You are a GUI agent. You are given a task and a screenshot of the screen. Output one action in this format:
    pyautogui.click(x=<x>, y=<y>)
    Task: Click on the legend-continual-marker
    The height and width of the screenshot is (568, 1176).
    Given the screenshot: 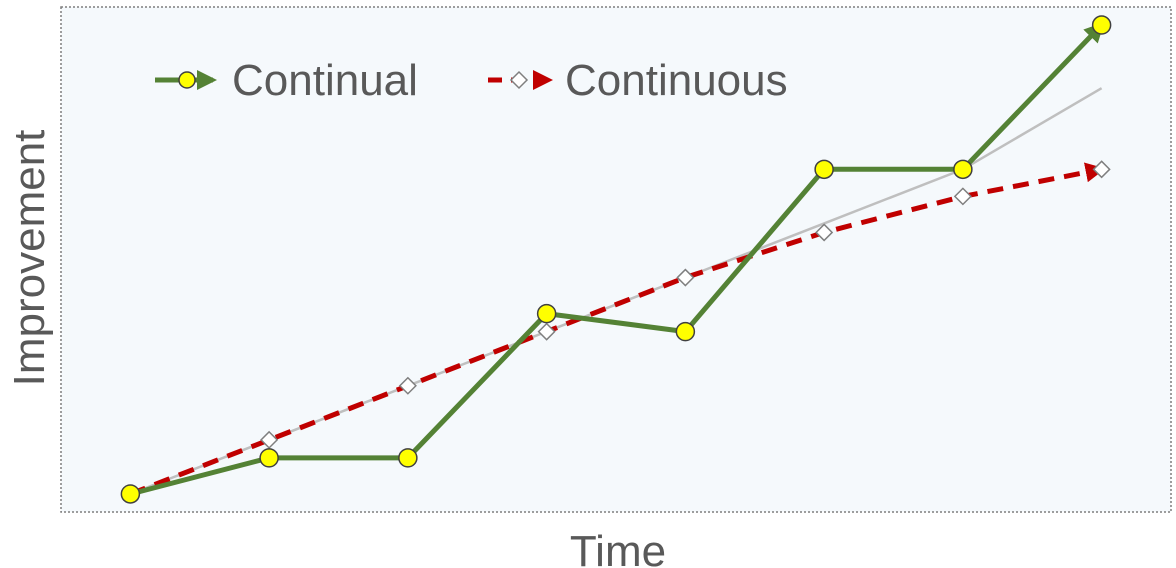 What is the action you would take?
    pyautogui.click(x=187, y=80)
    